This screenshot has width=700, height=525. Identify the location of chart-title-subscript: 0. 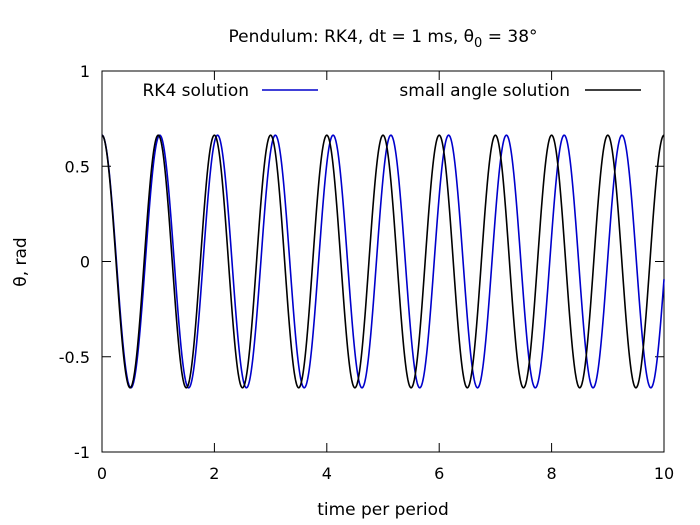
(478, 43).